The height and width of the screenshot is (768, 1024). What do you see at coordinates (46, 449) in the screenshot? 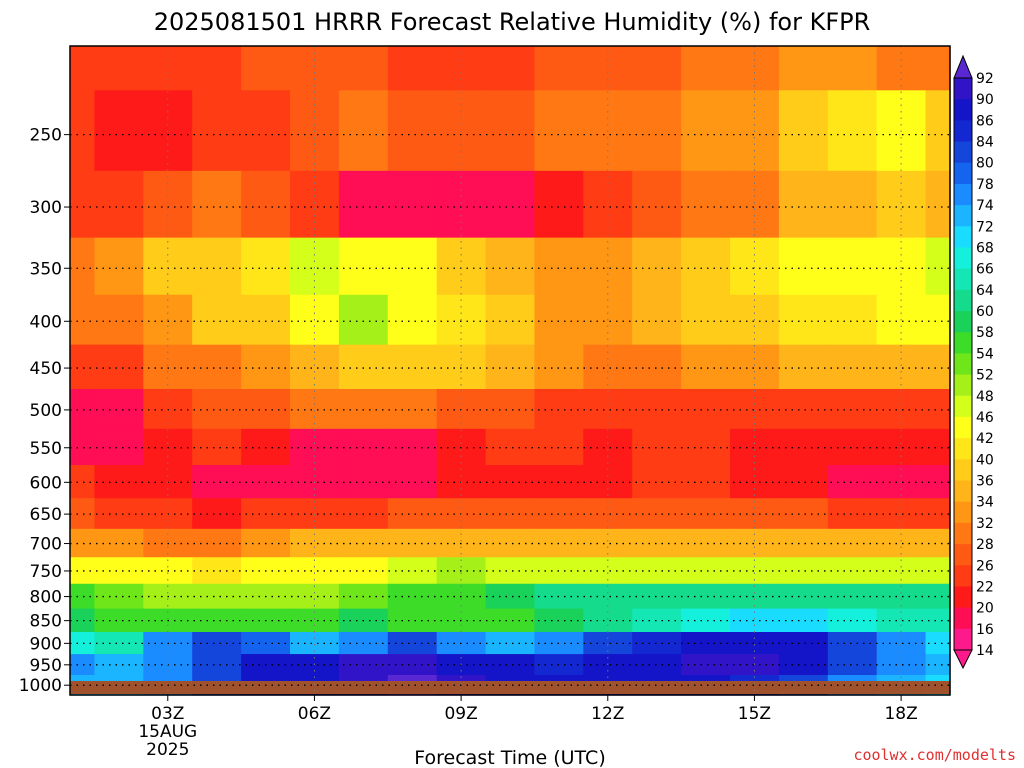
I see `y-tick-label: 550` at bounding box center [46, 449].